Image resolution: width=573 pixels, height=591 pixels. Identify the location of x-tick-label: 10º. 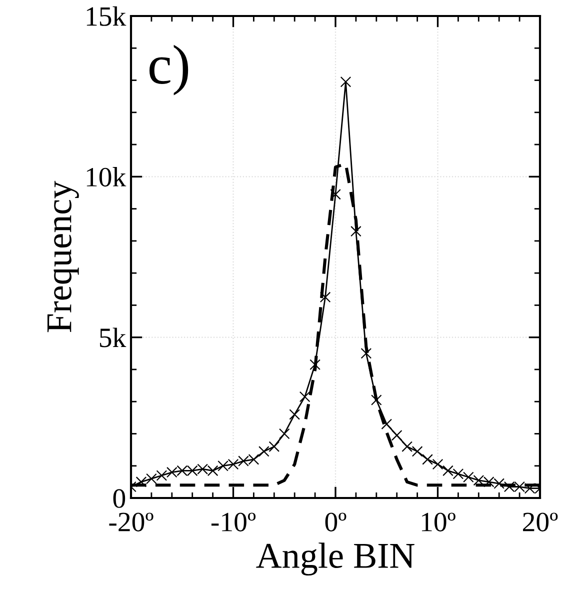
(439, 522).